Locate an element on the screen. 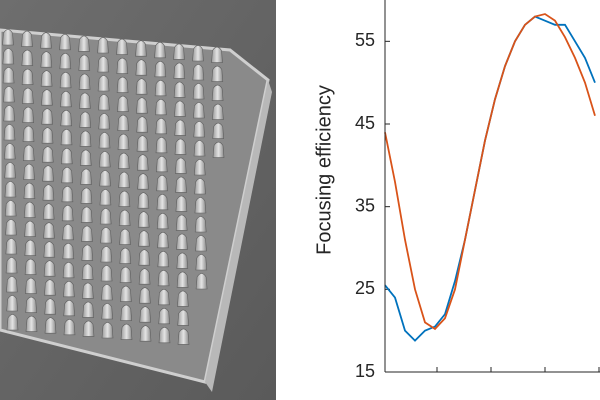 The height and width of the screenshot is (400, 600). substrate-edge is located at coordinates (238, 236).